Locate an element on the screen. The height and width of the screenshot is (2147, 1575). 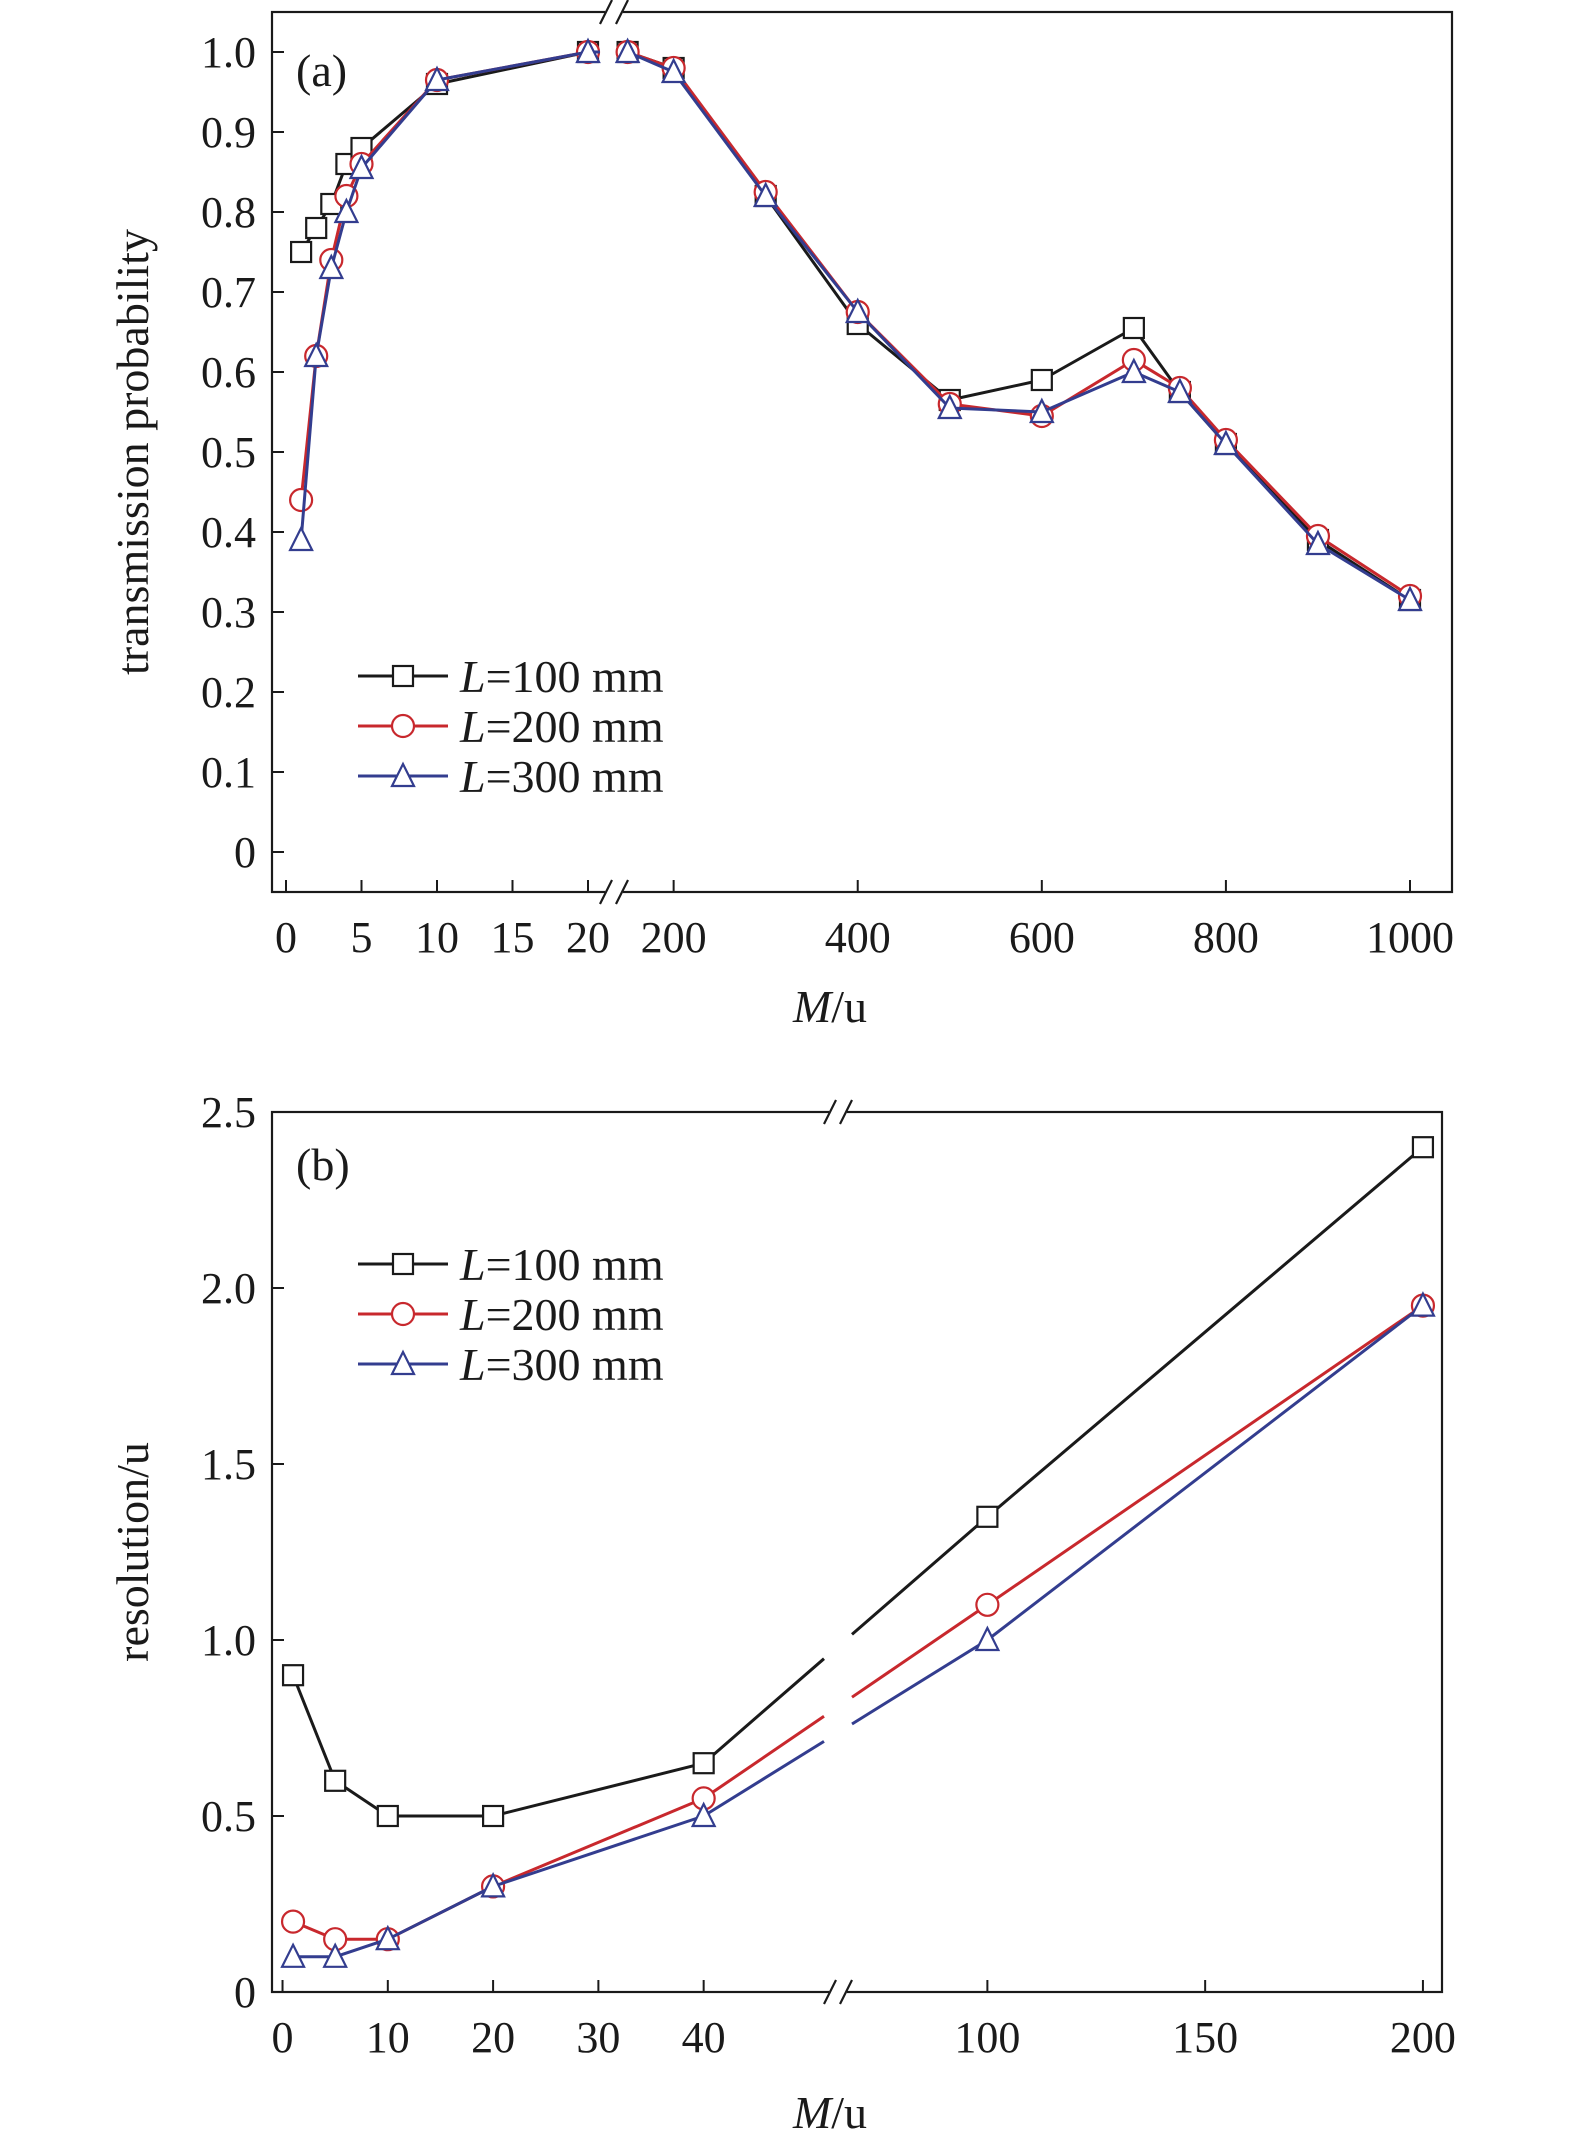
panel-a-legend-var-1: L is located at coordinates (472, 676).